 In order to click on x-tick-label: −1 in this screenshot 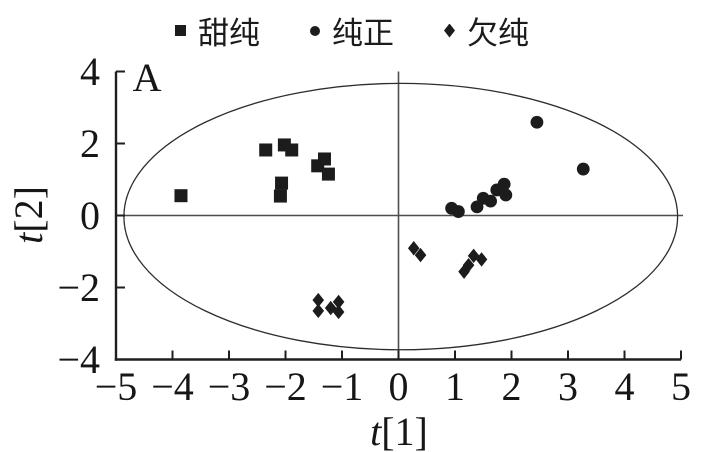, I will do `click(342, 386)`.